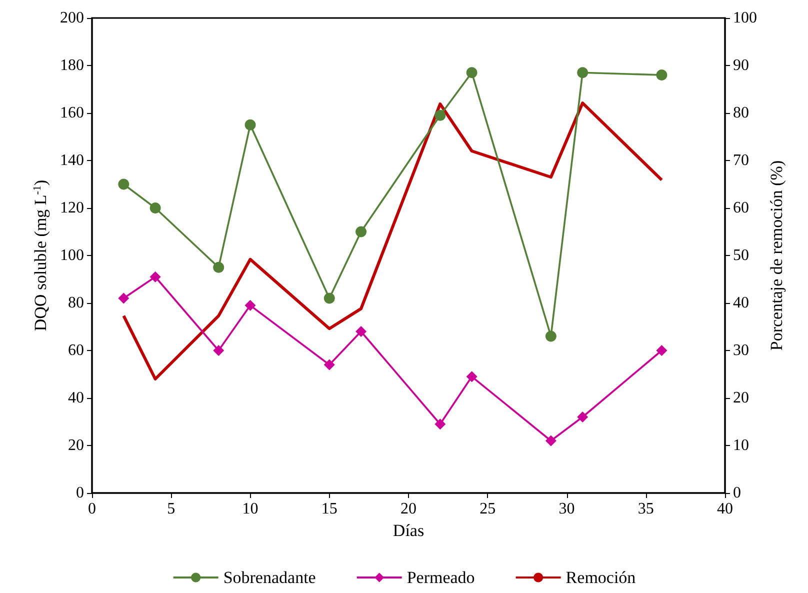  Describe the element at coordinates (72, 255) in the screenshot. I see `y-tick-label: 100` at that location.